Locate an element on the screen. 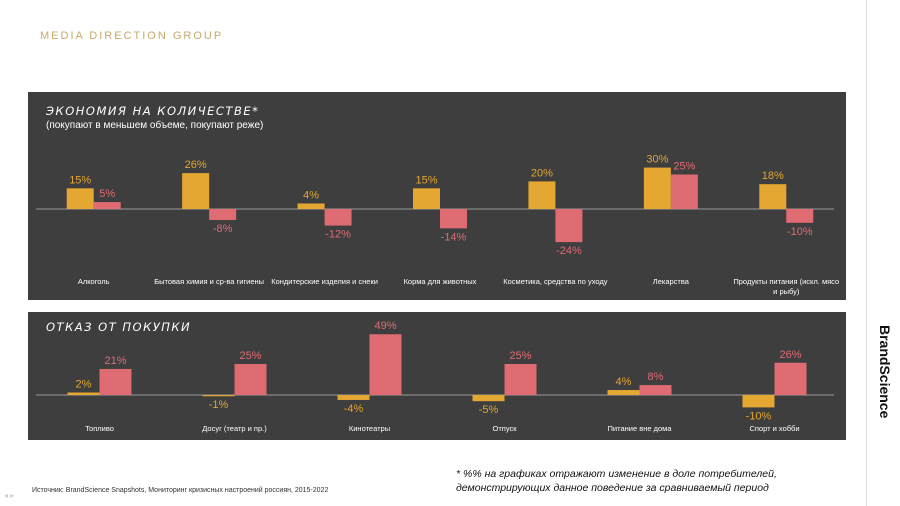  data-label: 18% is located at coordinates (773, 176).